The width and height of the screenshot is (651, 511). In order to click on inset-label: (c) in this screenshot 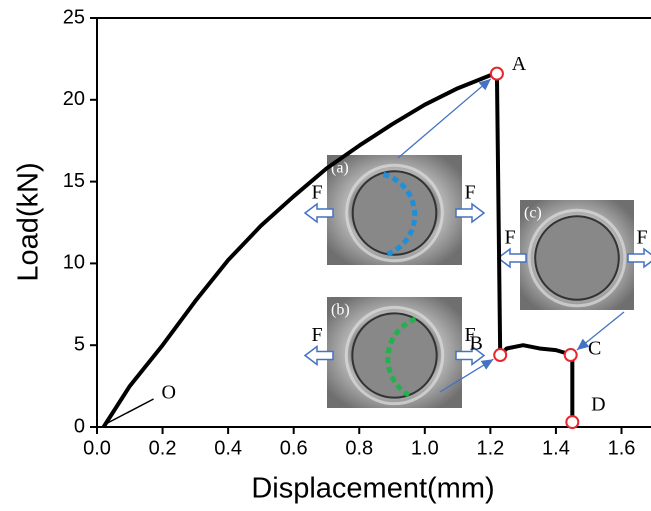, I will do `click(533, 213)`.